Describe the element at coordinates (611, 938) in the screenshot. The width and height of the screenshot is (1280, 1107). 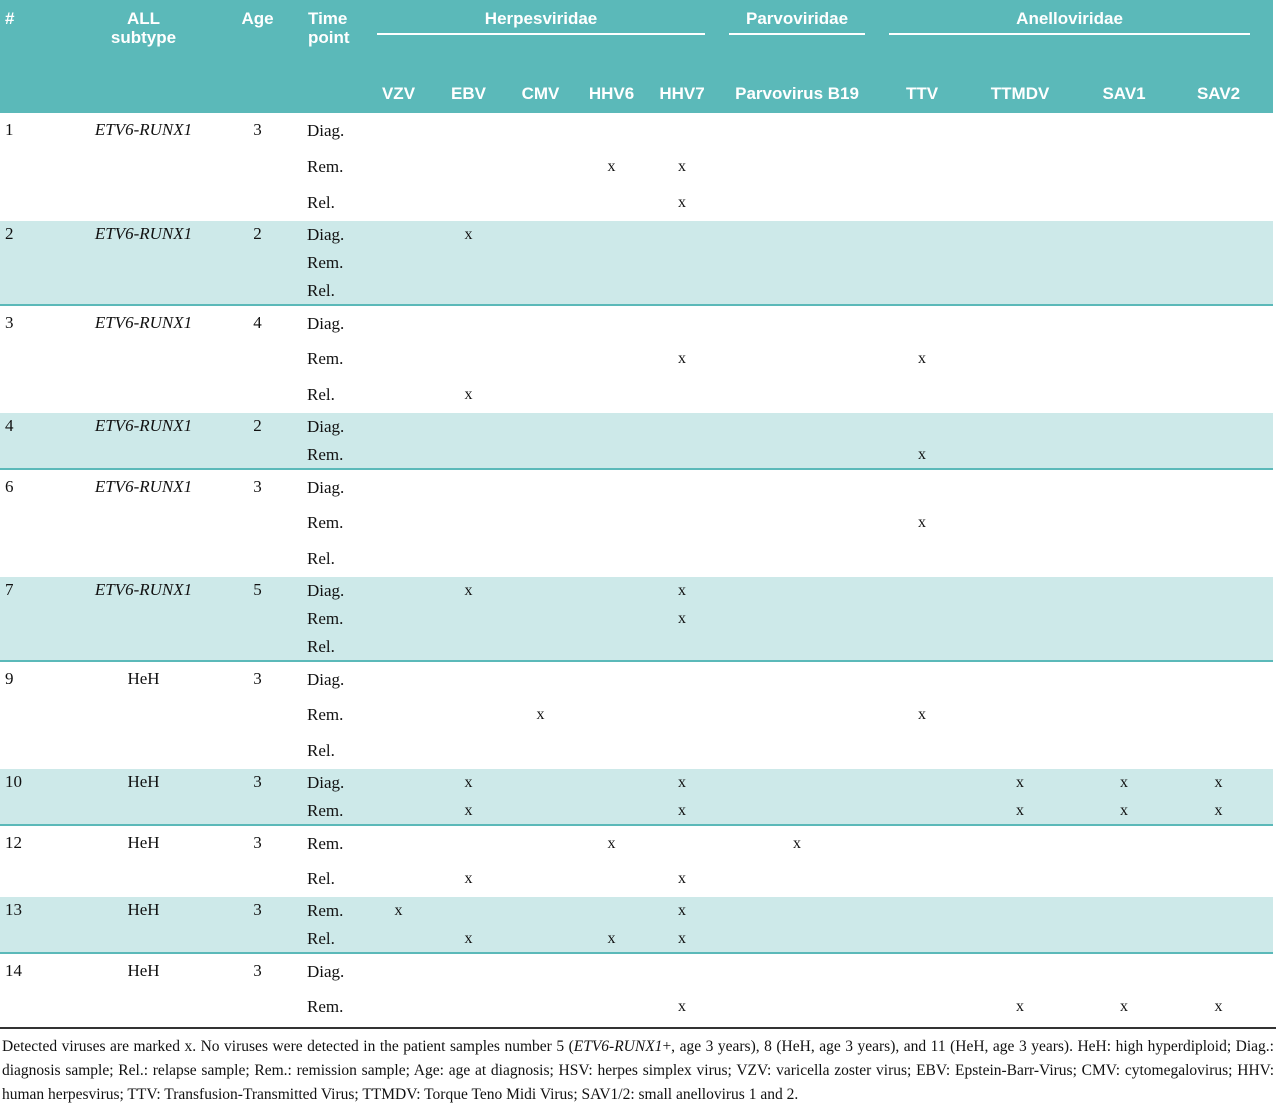
I see `virus-mark-hhv6: x` at that location.